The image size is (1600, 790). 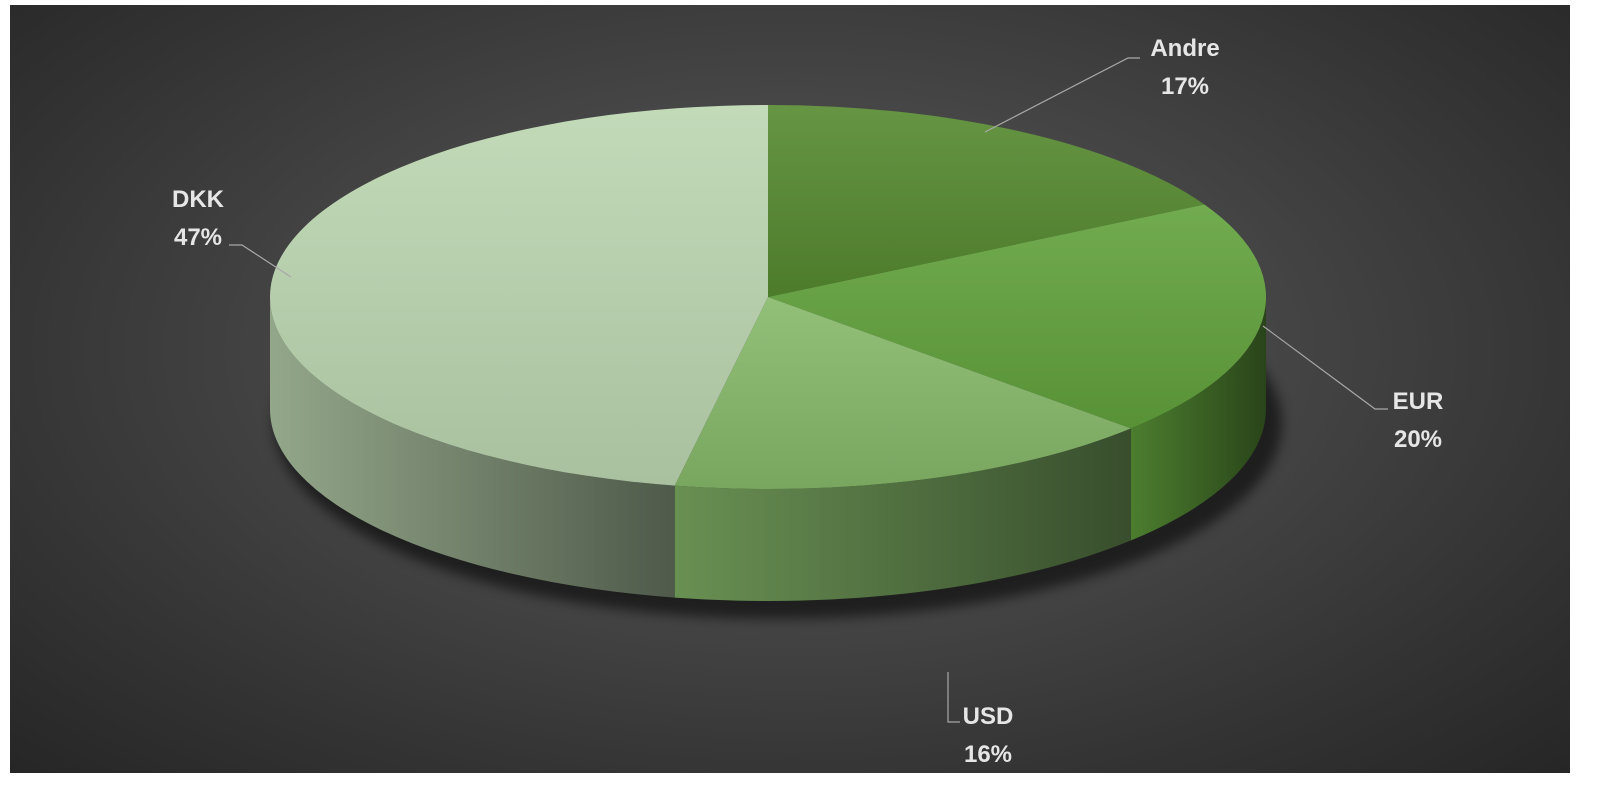 What do you see at coordinates (1418, 401) in the screenshot?
I see `slice-label-eur: EUR` at bounding box center [1418, 401].